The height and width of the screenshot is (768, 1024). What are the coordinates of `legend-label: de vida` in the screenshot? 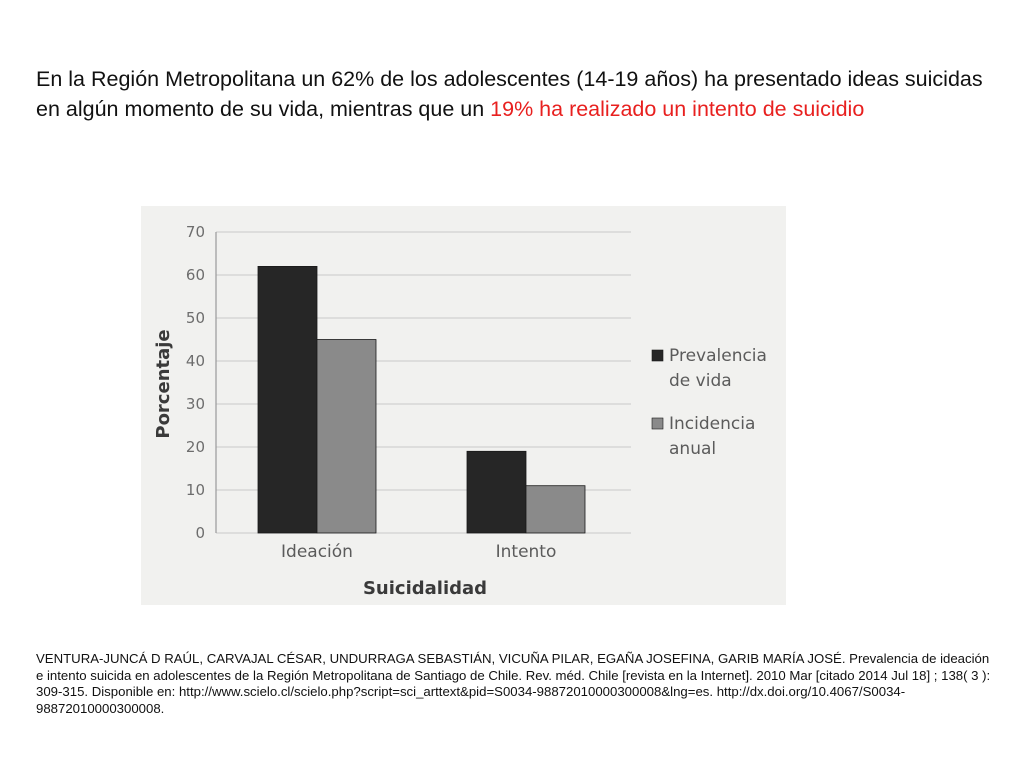 It's located at (700, 381).